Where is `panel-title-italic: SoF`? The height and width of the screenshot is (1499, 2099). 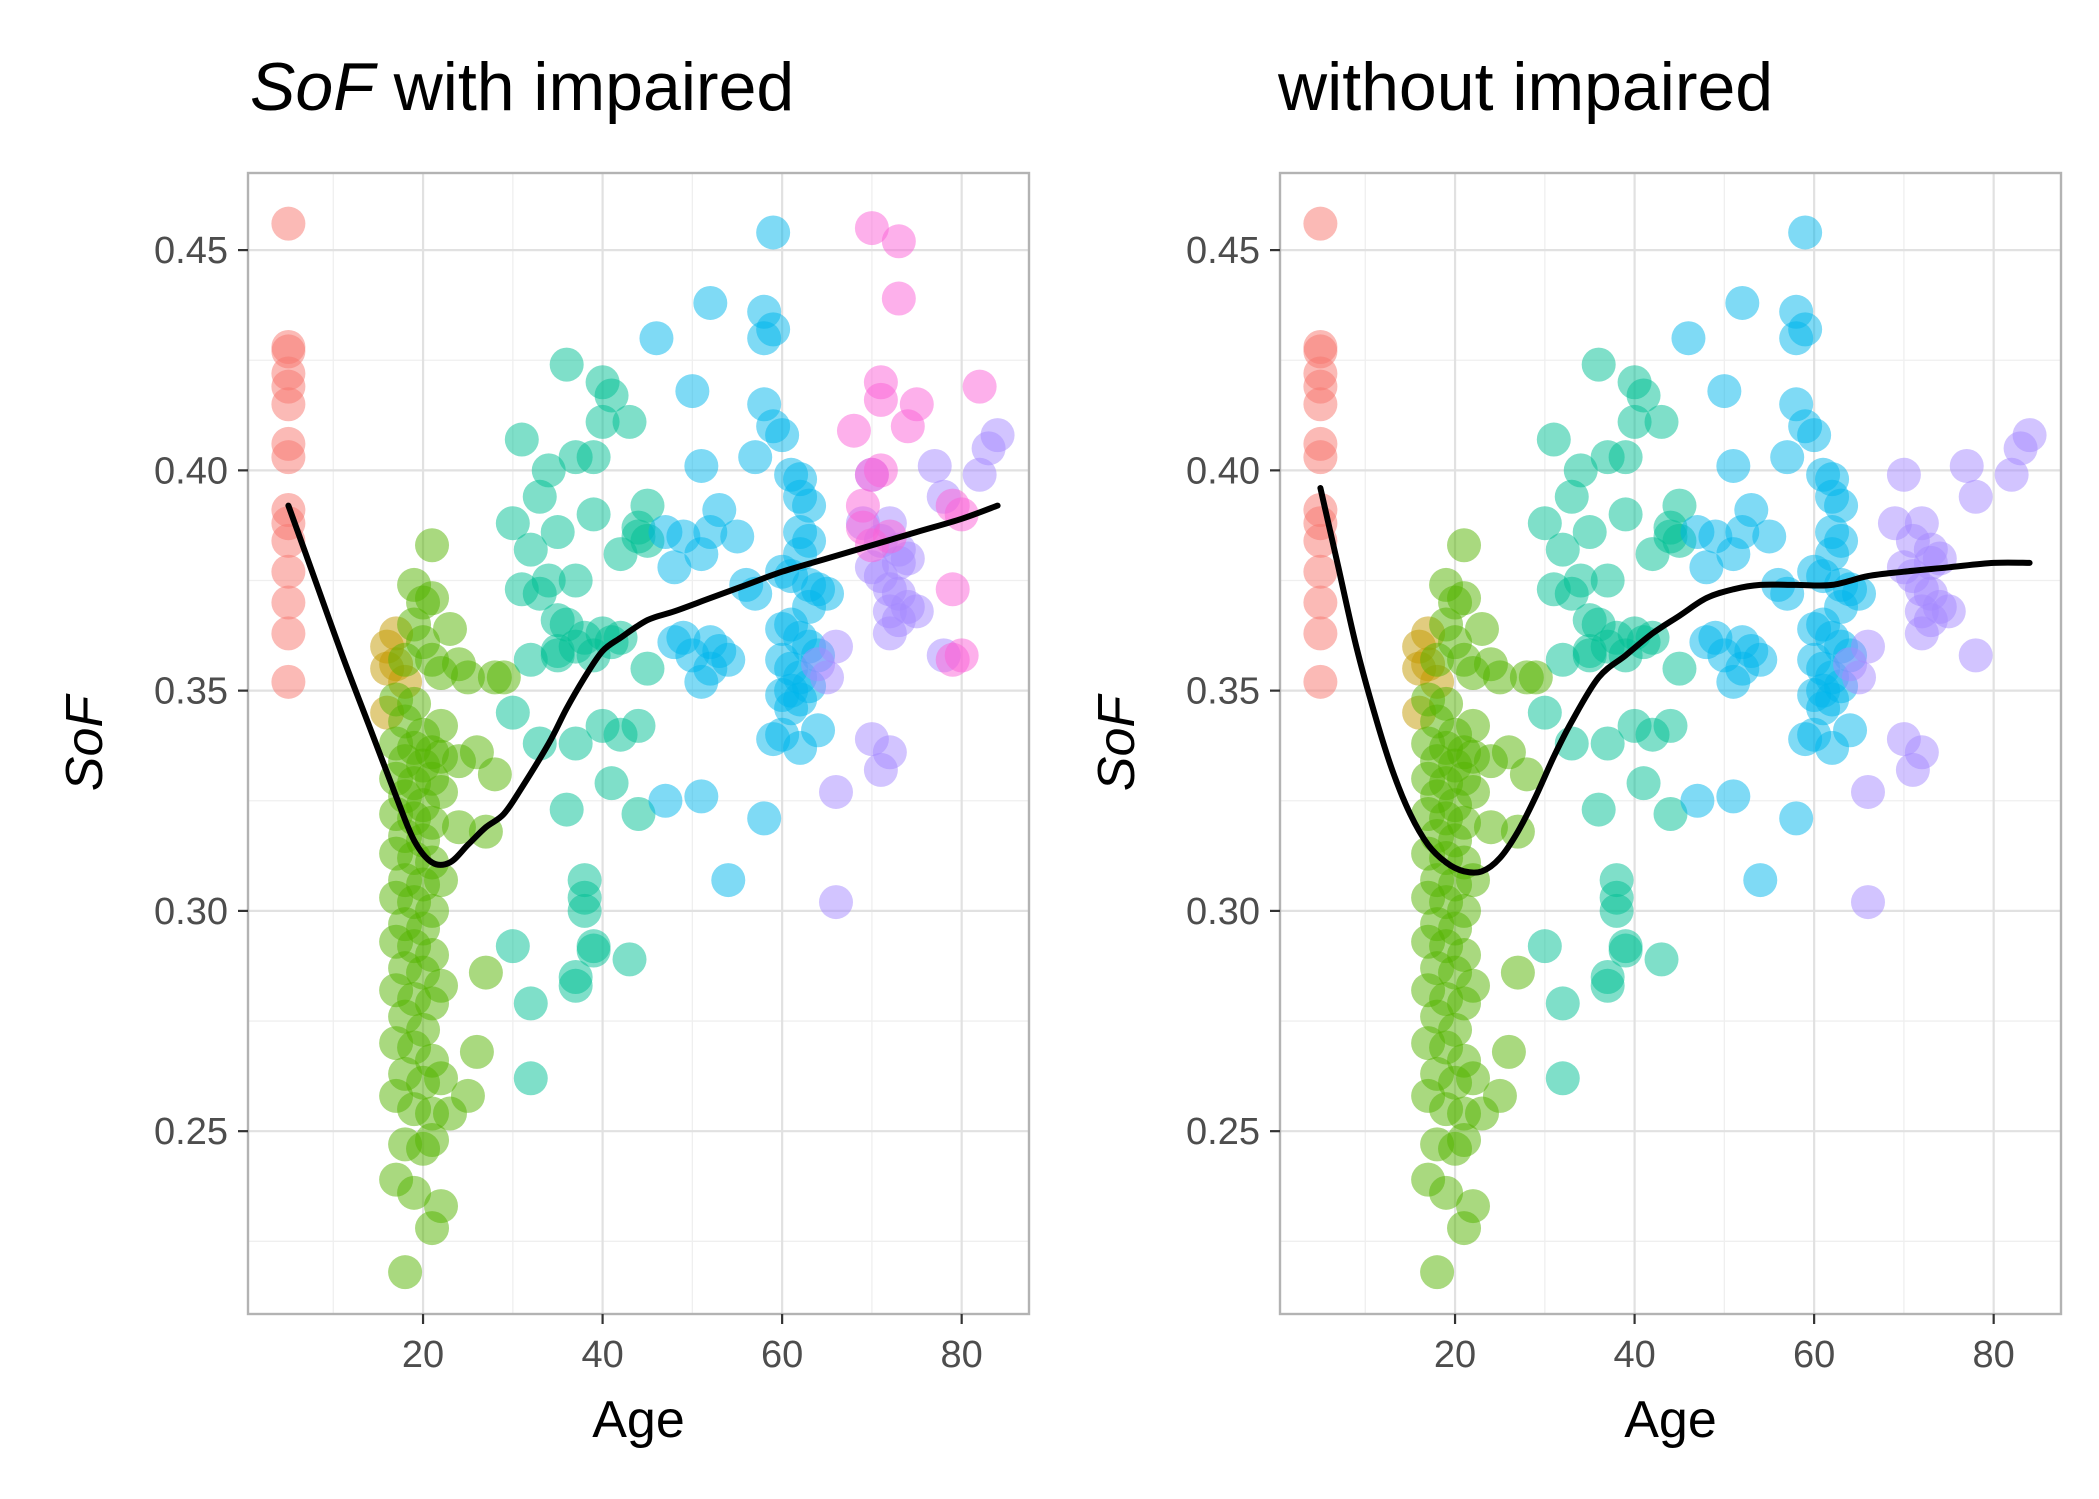 panel-title-italic: SoF is located at coordinates (314, 87).